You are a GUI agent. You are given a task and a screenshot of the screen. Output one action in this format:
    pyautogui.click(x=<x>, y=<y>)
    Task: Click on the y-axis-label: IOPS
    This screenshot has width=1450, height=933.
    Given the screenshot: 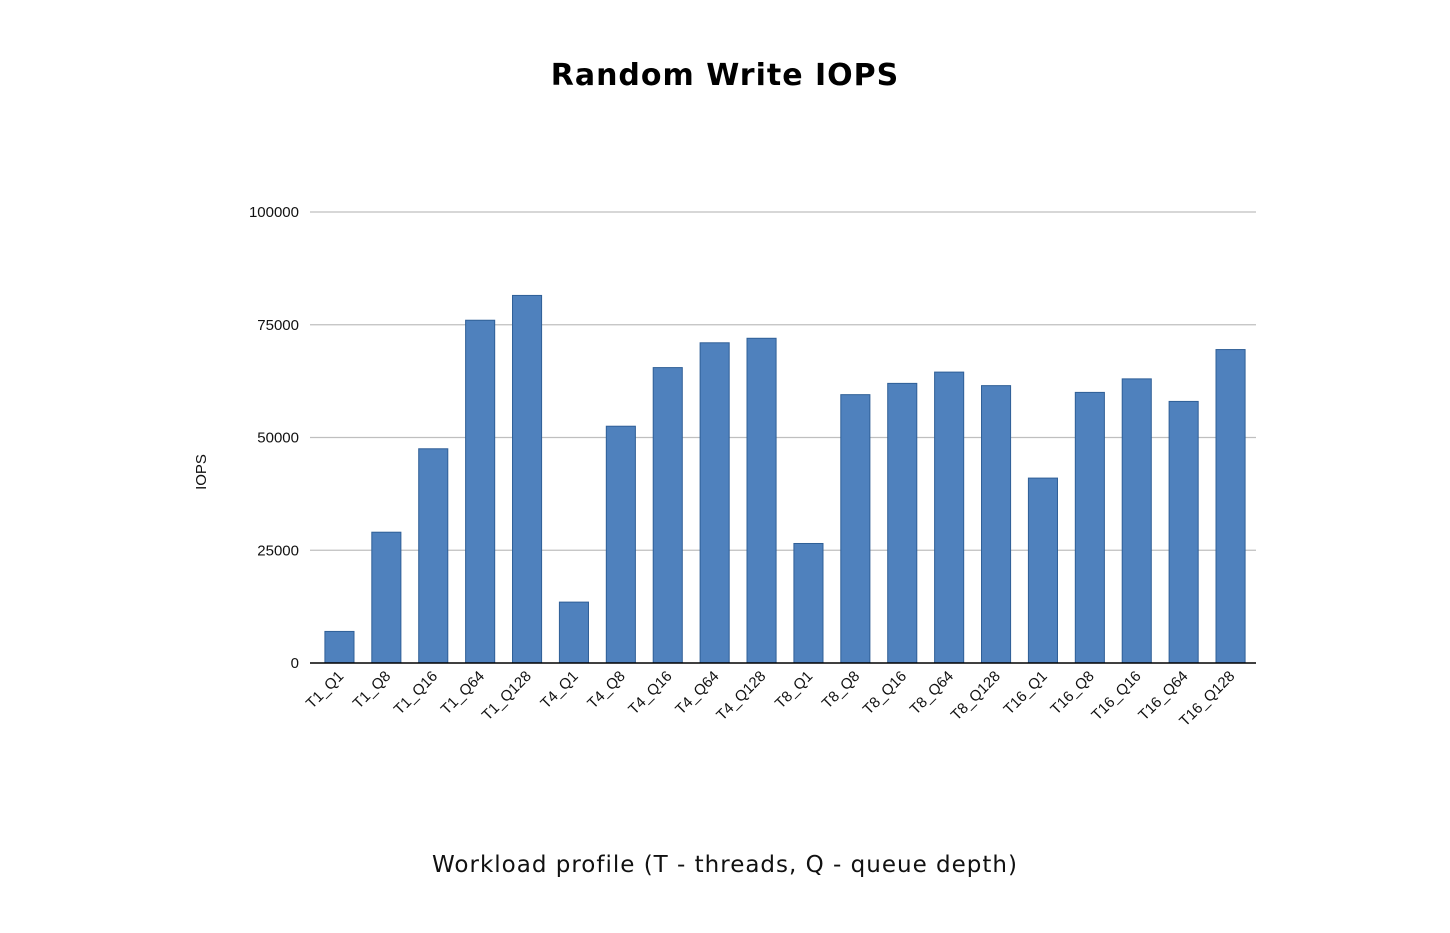 What is the action you would take?
    pyautogui.click(x=201, y=472)
    